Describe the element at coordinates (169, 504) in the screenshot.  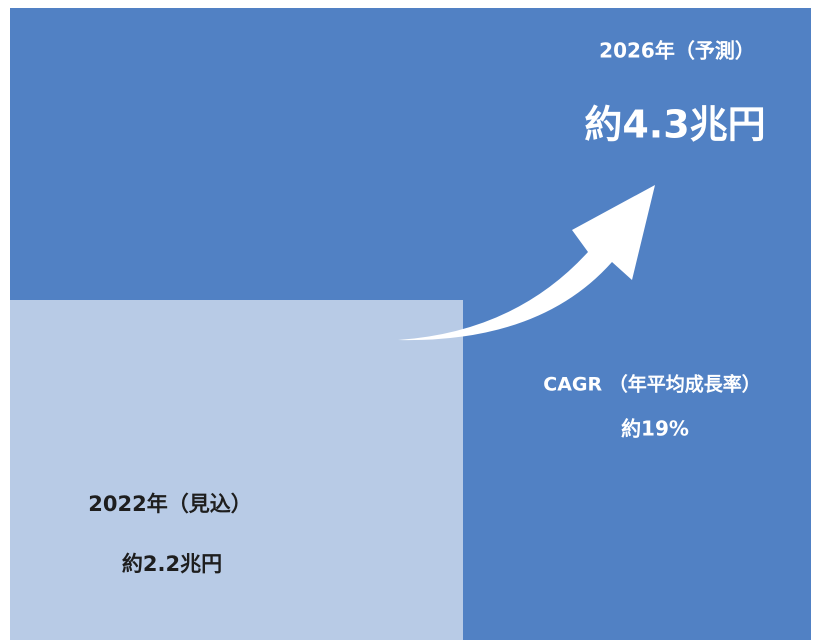
I see `estimate-label: 2022年（見込）` at that location.